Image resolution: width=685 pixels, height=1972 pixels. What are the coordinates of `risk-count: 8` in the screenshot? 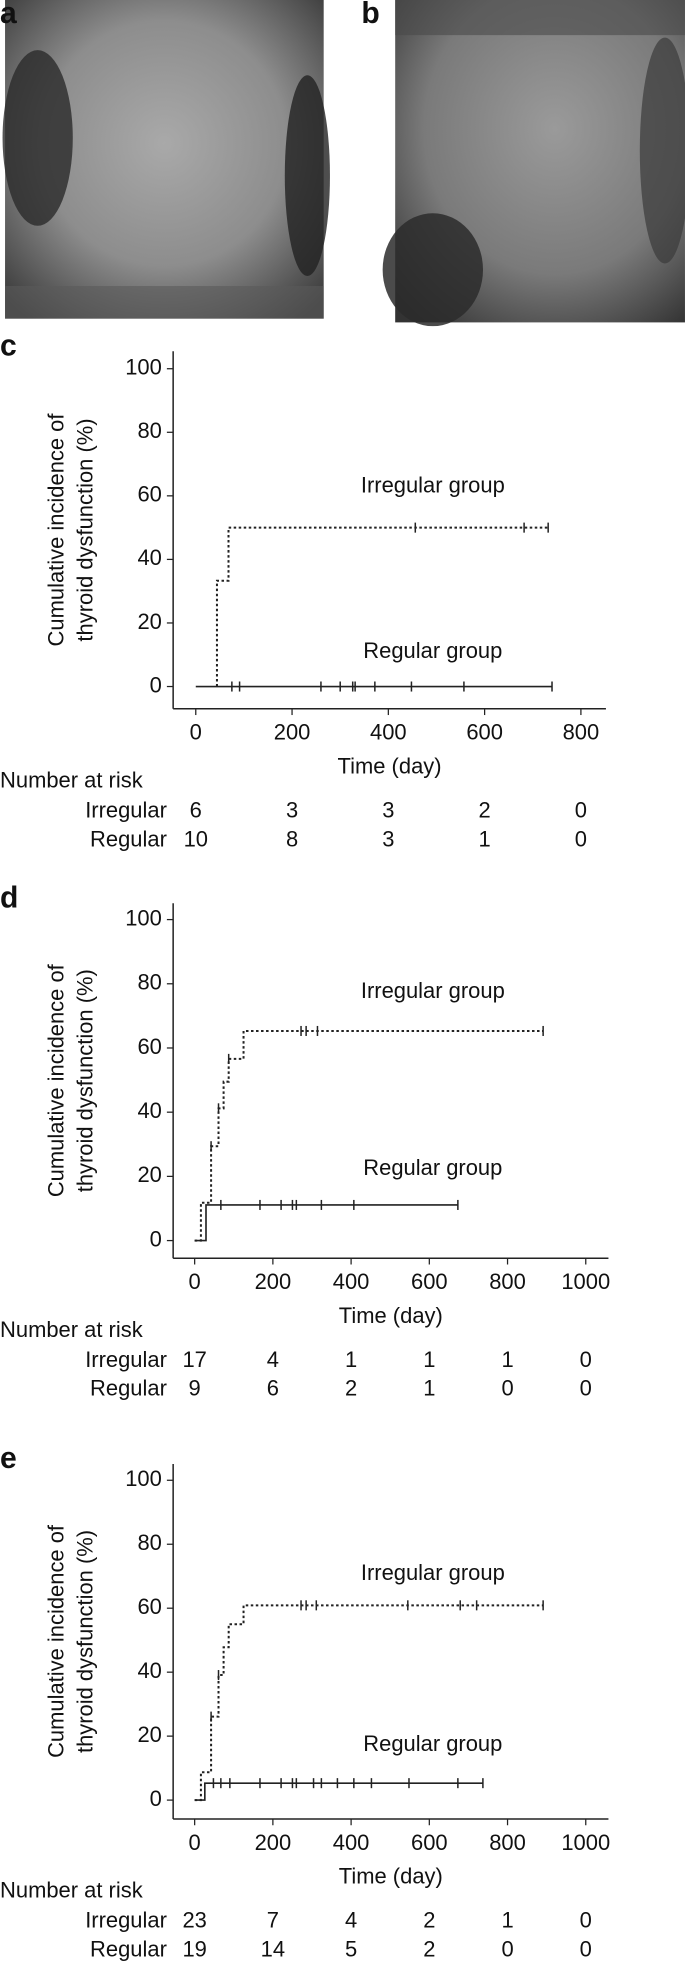 It's located at (292, 838).